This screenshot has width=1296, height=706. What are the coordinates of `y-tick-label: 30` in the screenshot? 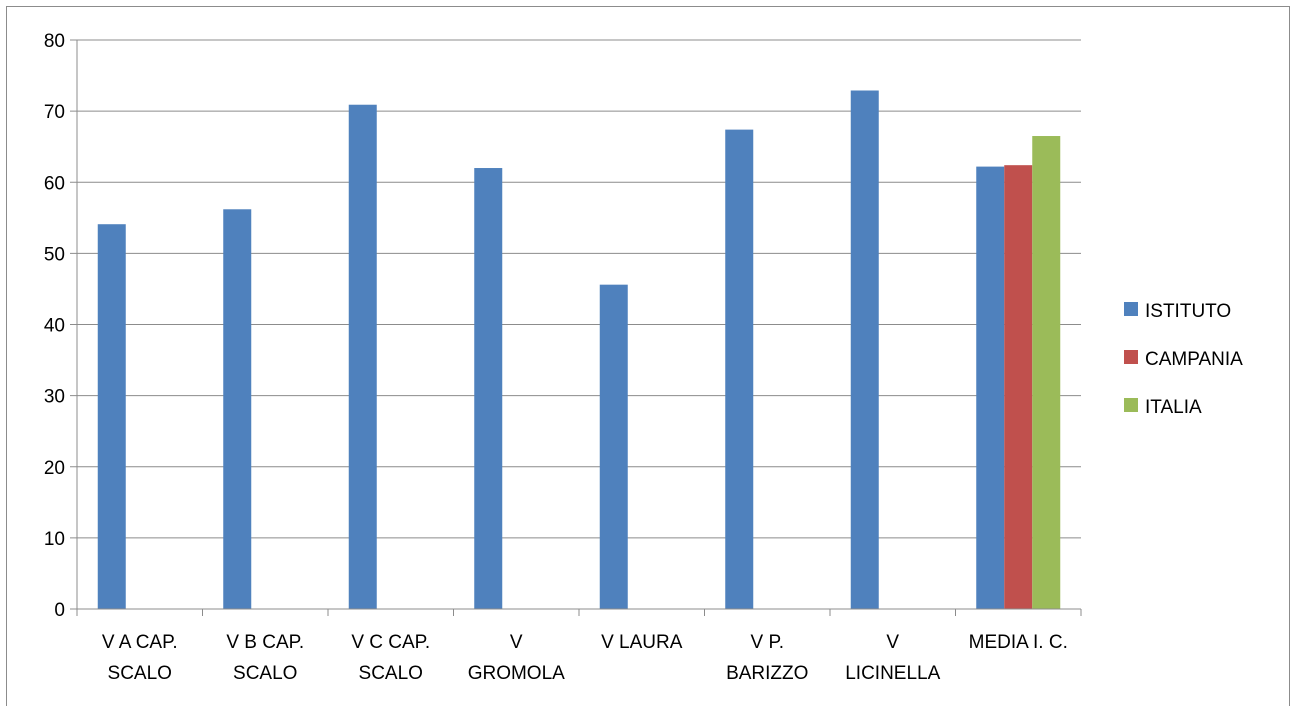 It's located at (54, 397).